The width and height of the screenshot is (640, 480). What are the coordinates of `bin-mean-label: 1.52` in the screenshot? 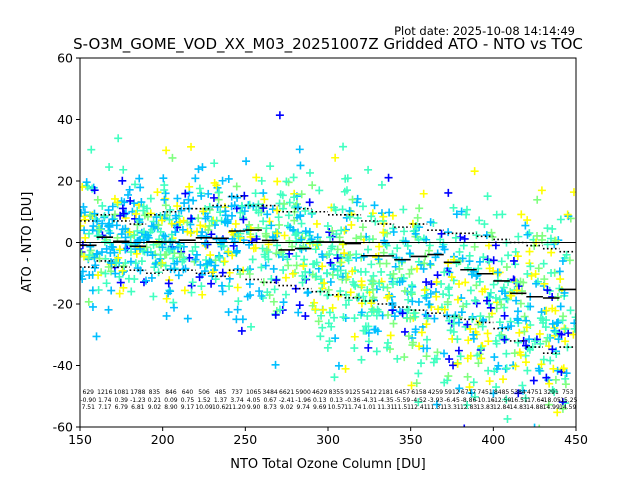 It's located at (204, 400).